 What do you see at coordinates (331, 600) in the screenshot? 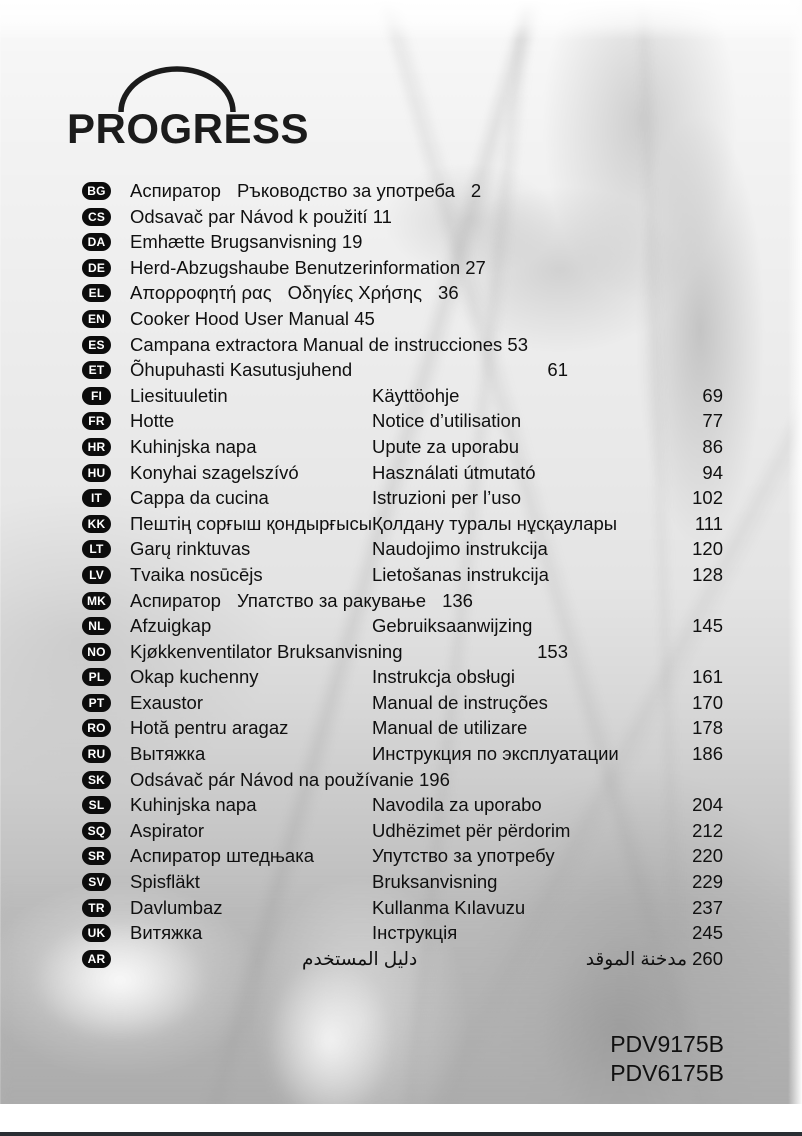
I see `manual-title: Упатство за ракување` at bounding box center [331, 600].